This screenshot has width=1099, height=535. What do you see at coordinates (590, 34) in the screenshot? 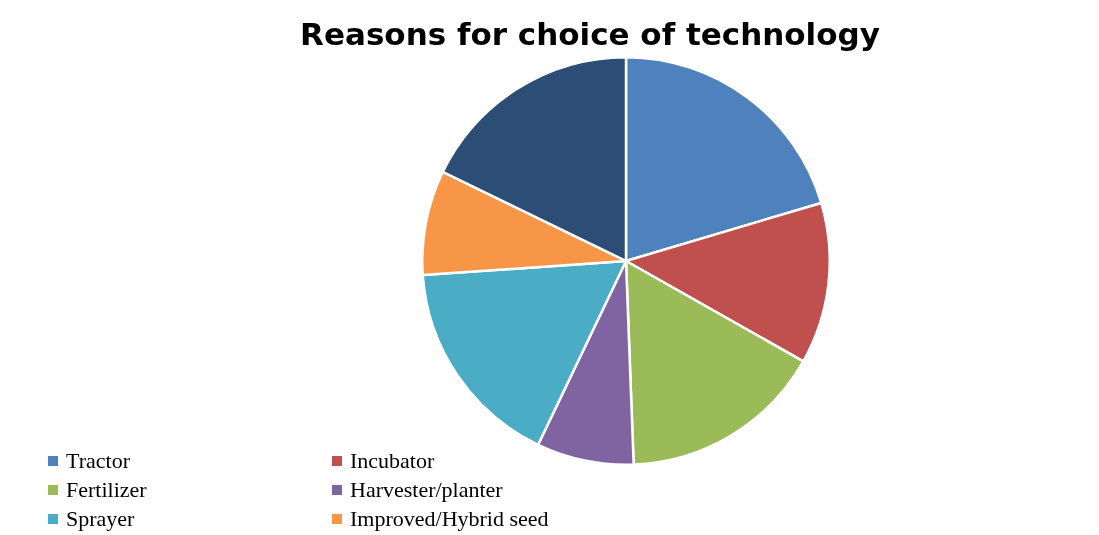
I see `chart-title: Reasons for choice of technology` at bounding box center [590, 34].